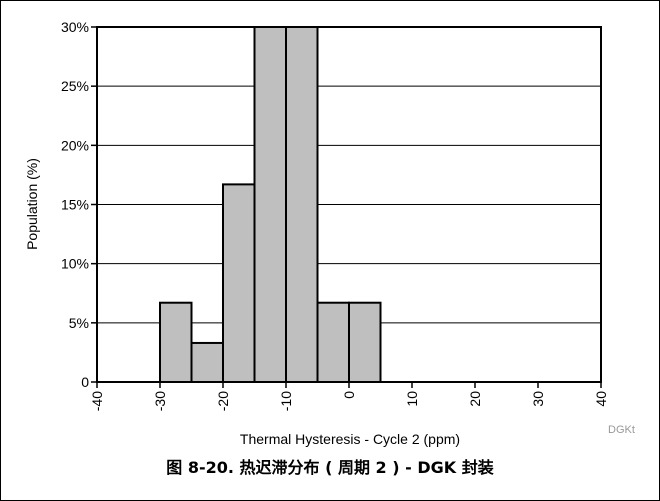 This screenshot has width=660, height=501. I want to click on watermark: DGKt, so click(621, 430).